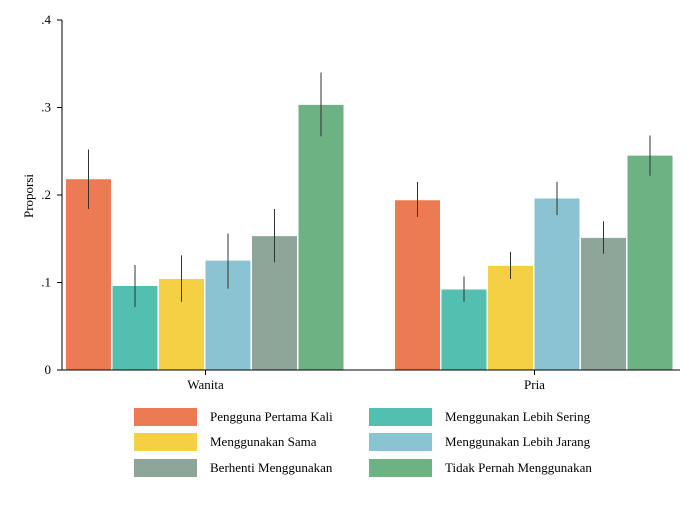  Describe the element at coordinates (271, 416) in the screenshot. I see `legend-label: Pengguna Pertama Kali` at that location.